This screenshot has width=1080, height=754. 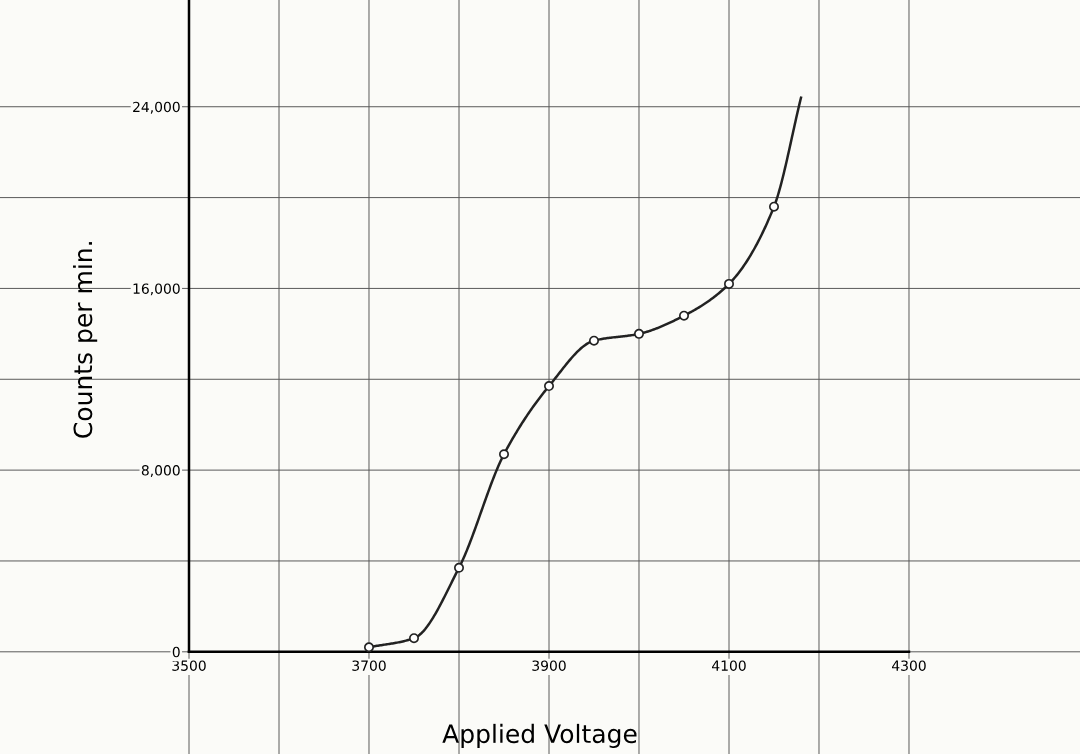 What do you see at coordinates (156, 107) in the screenshot?
I see `y-tick-label: 24,000` at bounding box center [156, 107].